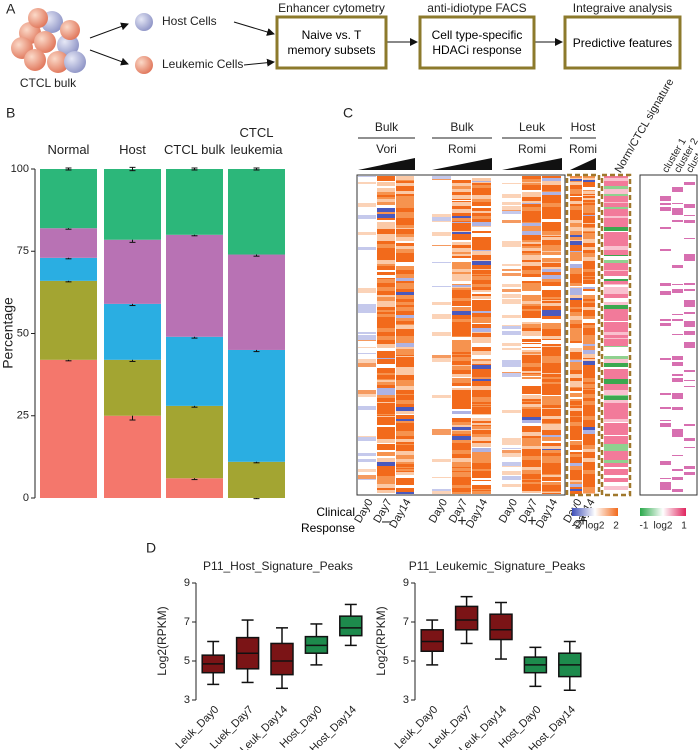 The height and width of the screenshot is (750, 698). Describe the element at coordinates (351, 626) in the screenshot. I see `box` at that location.